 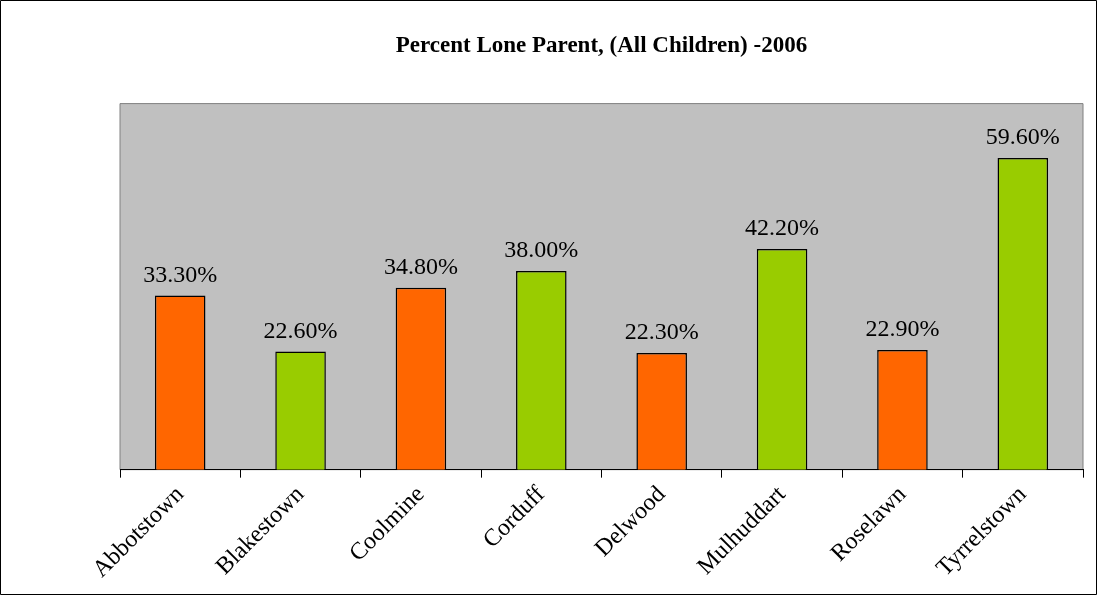 I want to click on data-label: 22.30%, so click(x=661, y=331).